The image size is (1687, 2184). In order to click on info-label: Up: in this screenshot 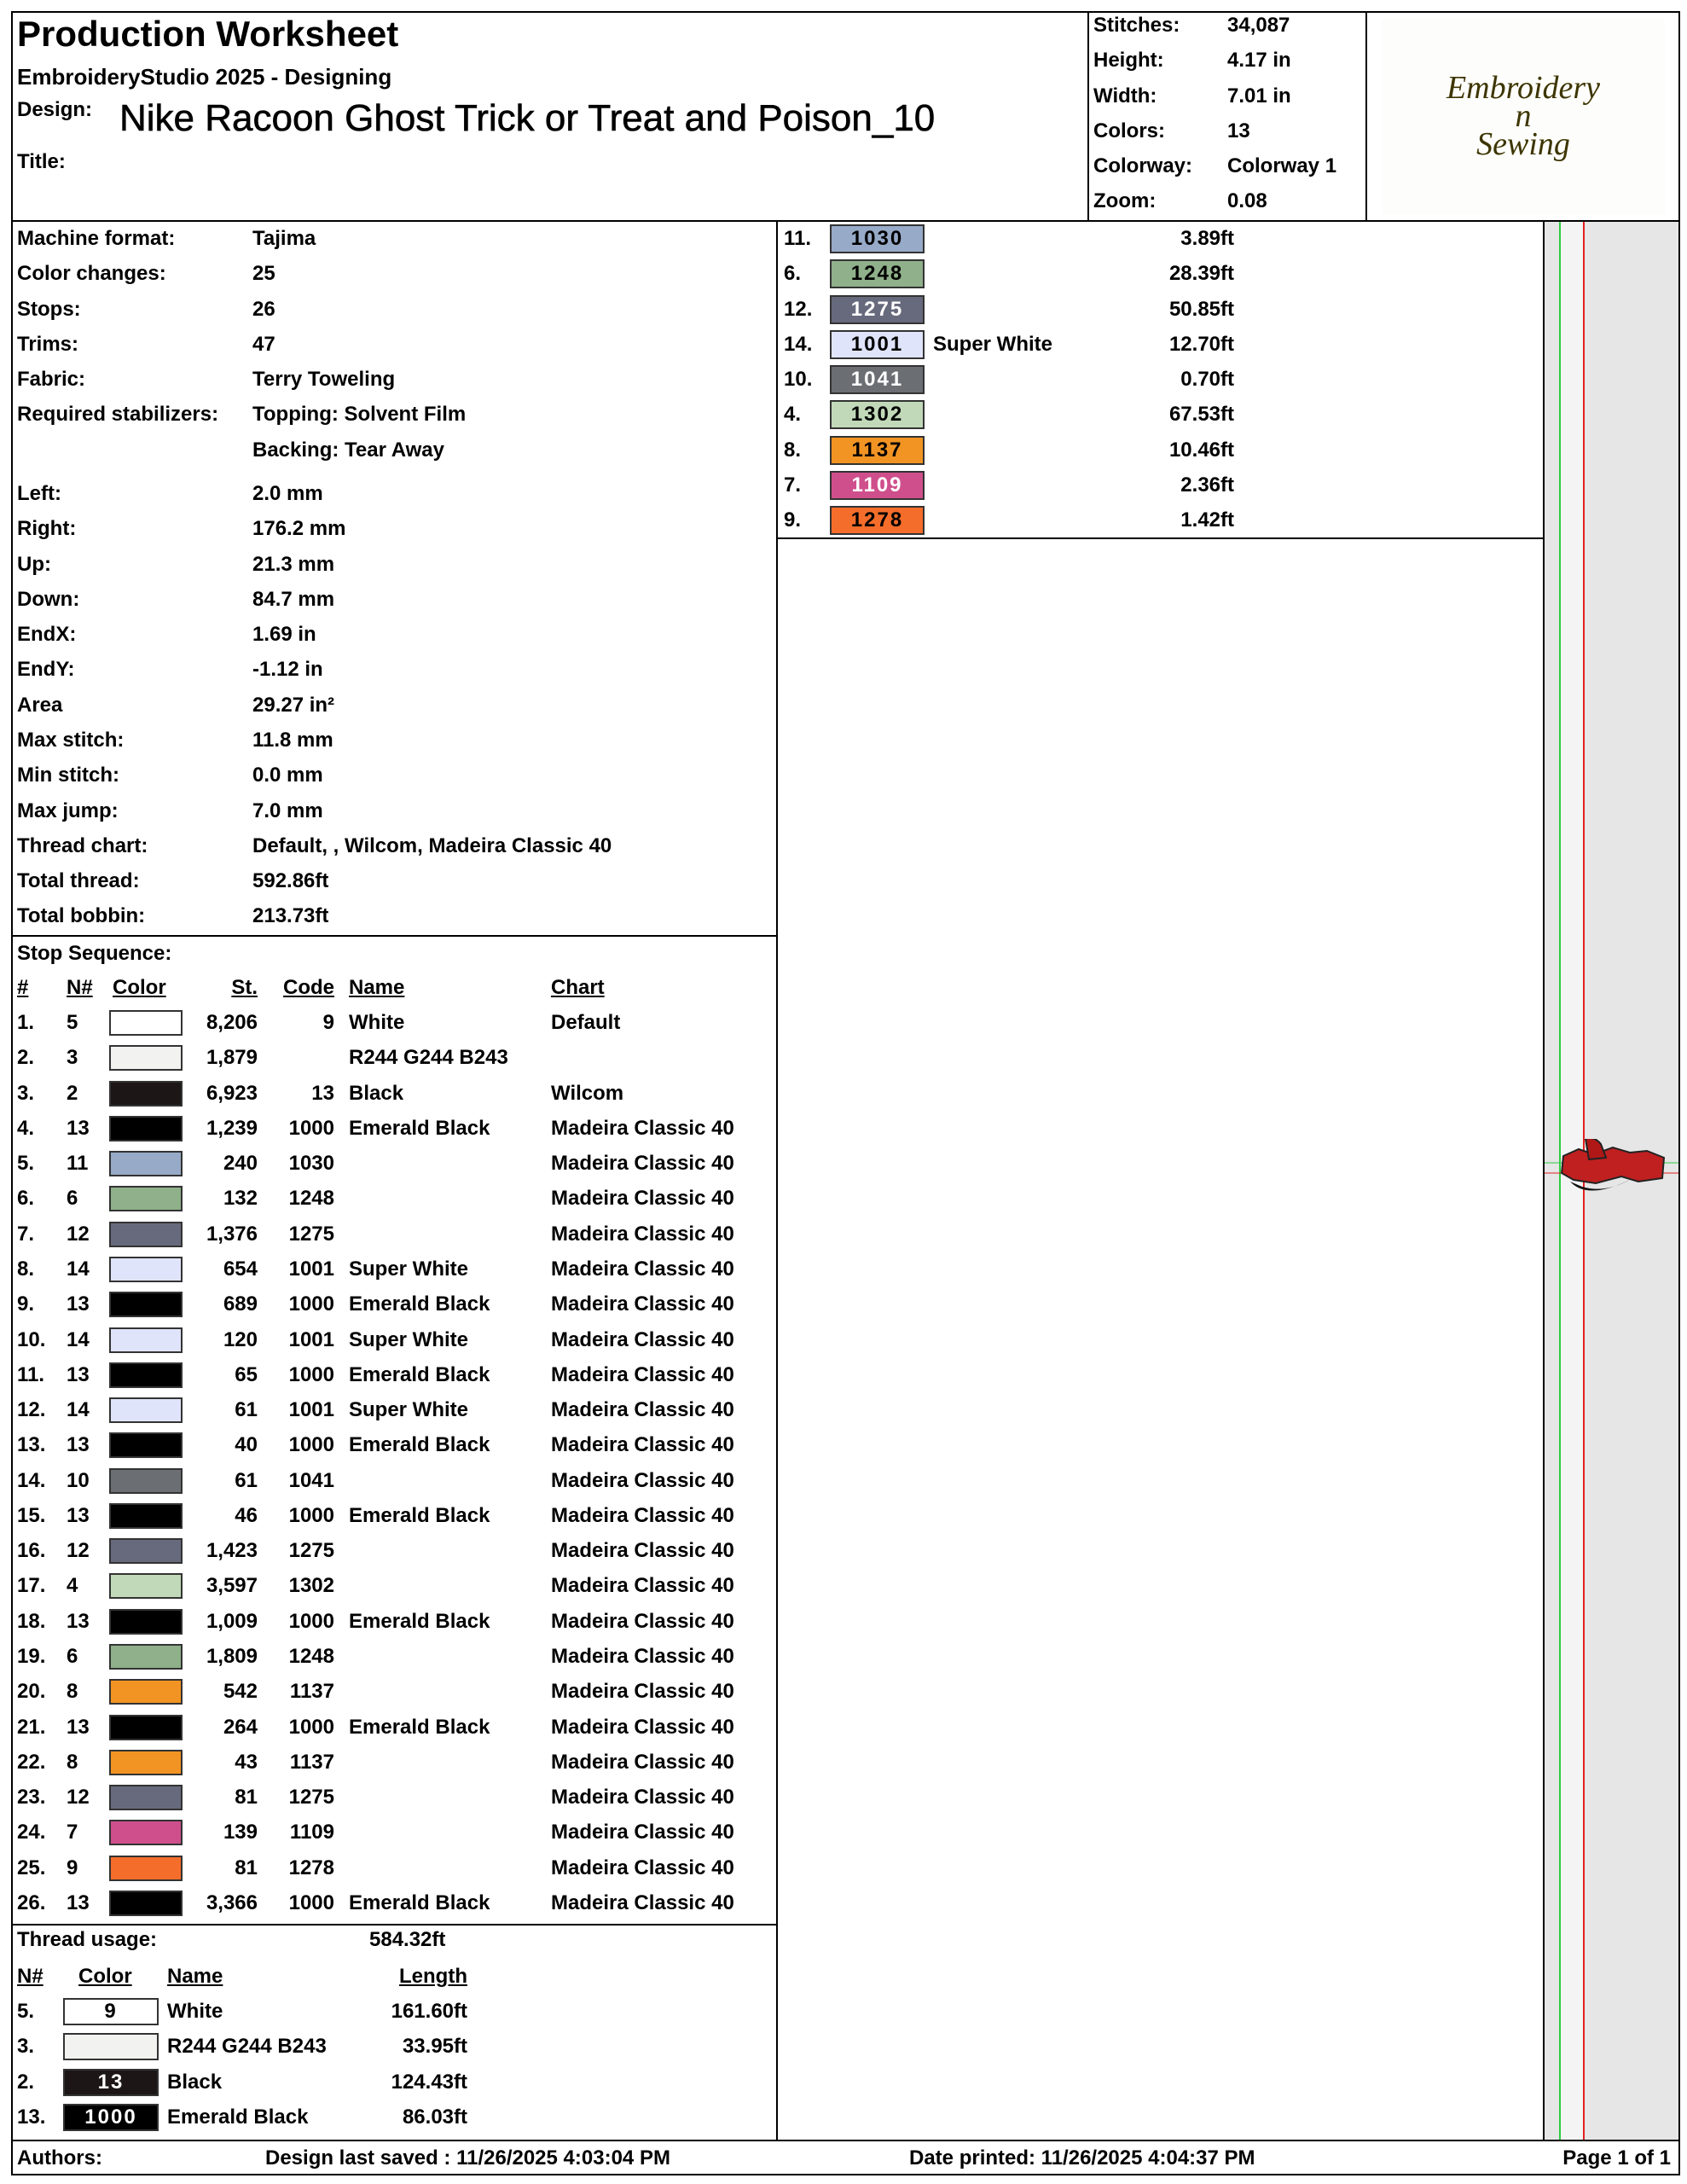, I will do `click(34, 564)`.